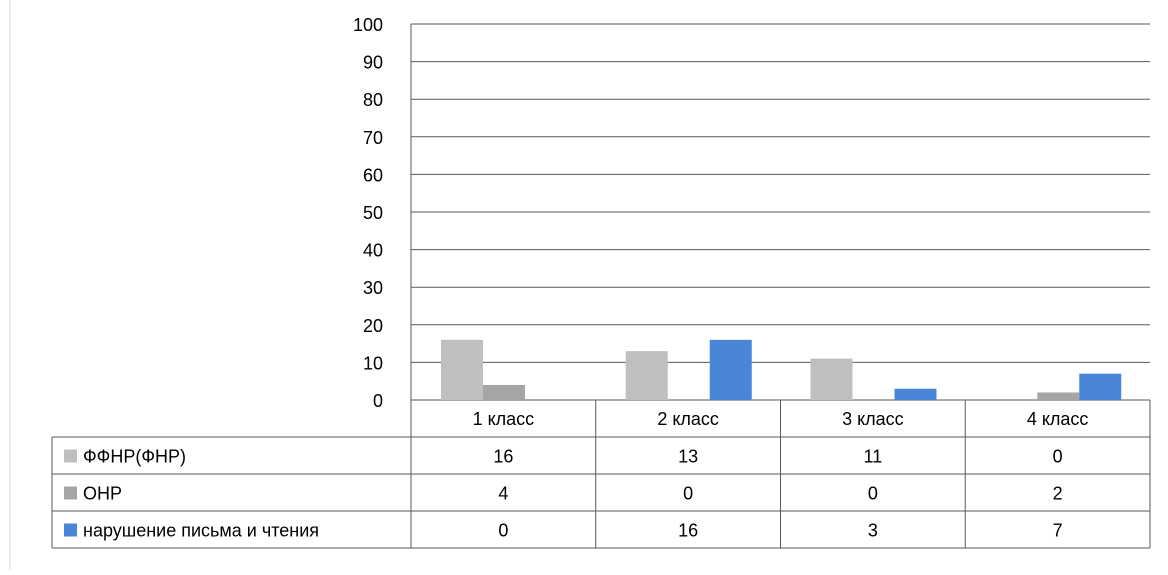 The image size is (1168, 575). Describe the element at coordinates (134, 457) in the screenshot. I see `legend-label: ФФНР(ФНР)` at that location.